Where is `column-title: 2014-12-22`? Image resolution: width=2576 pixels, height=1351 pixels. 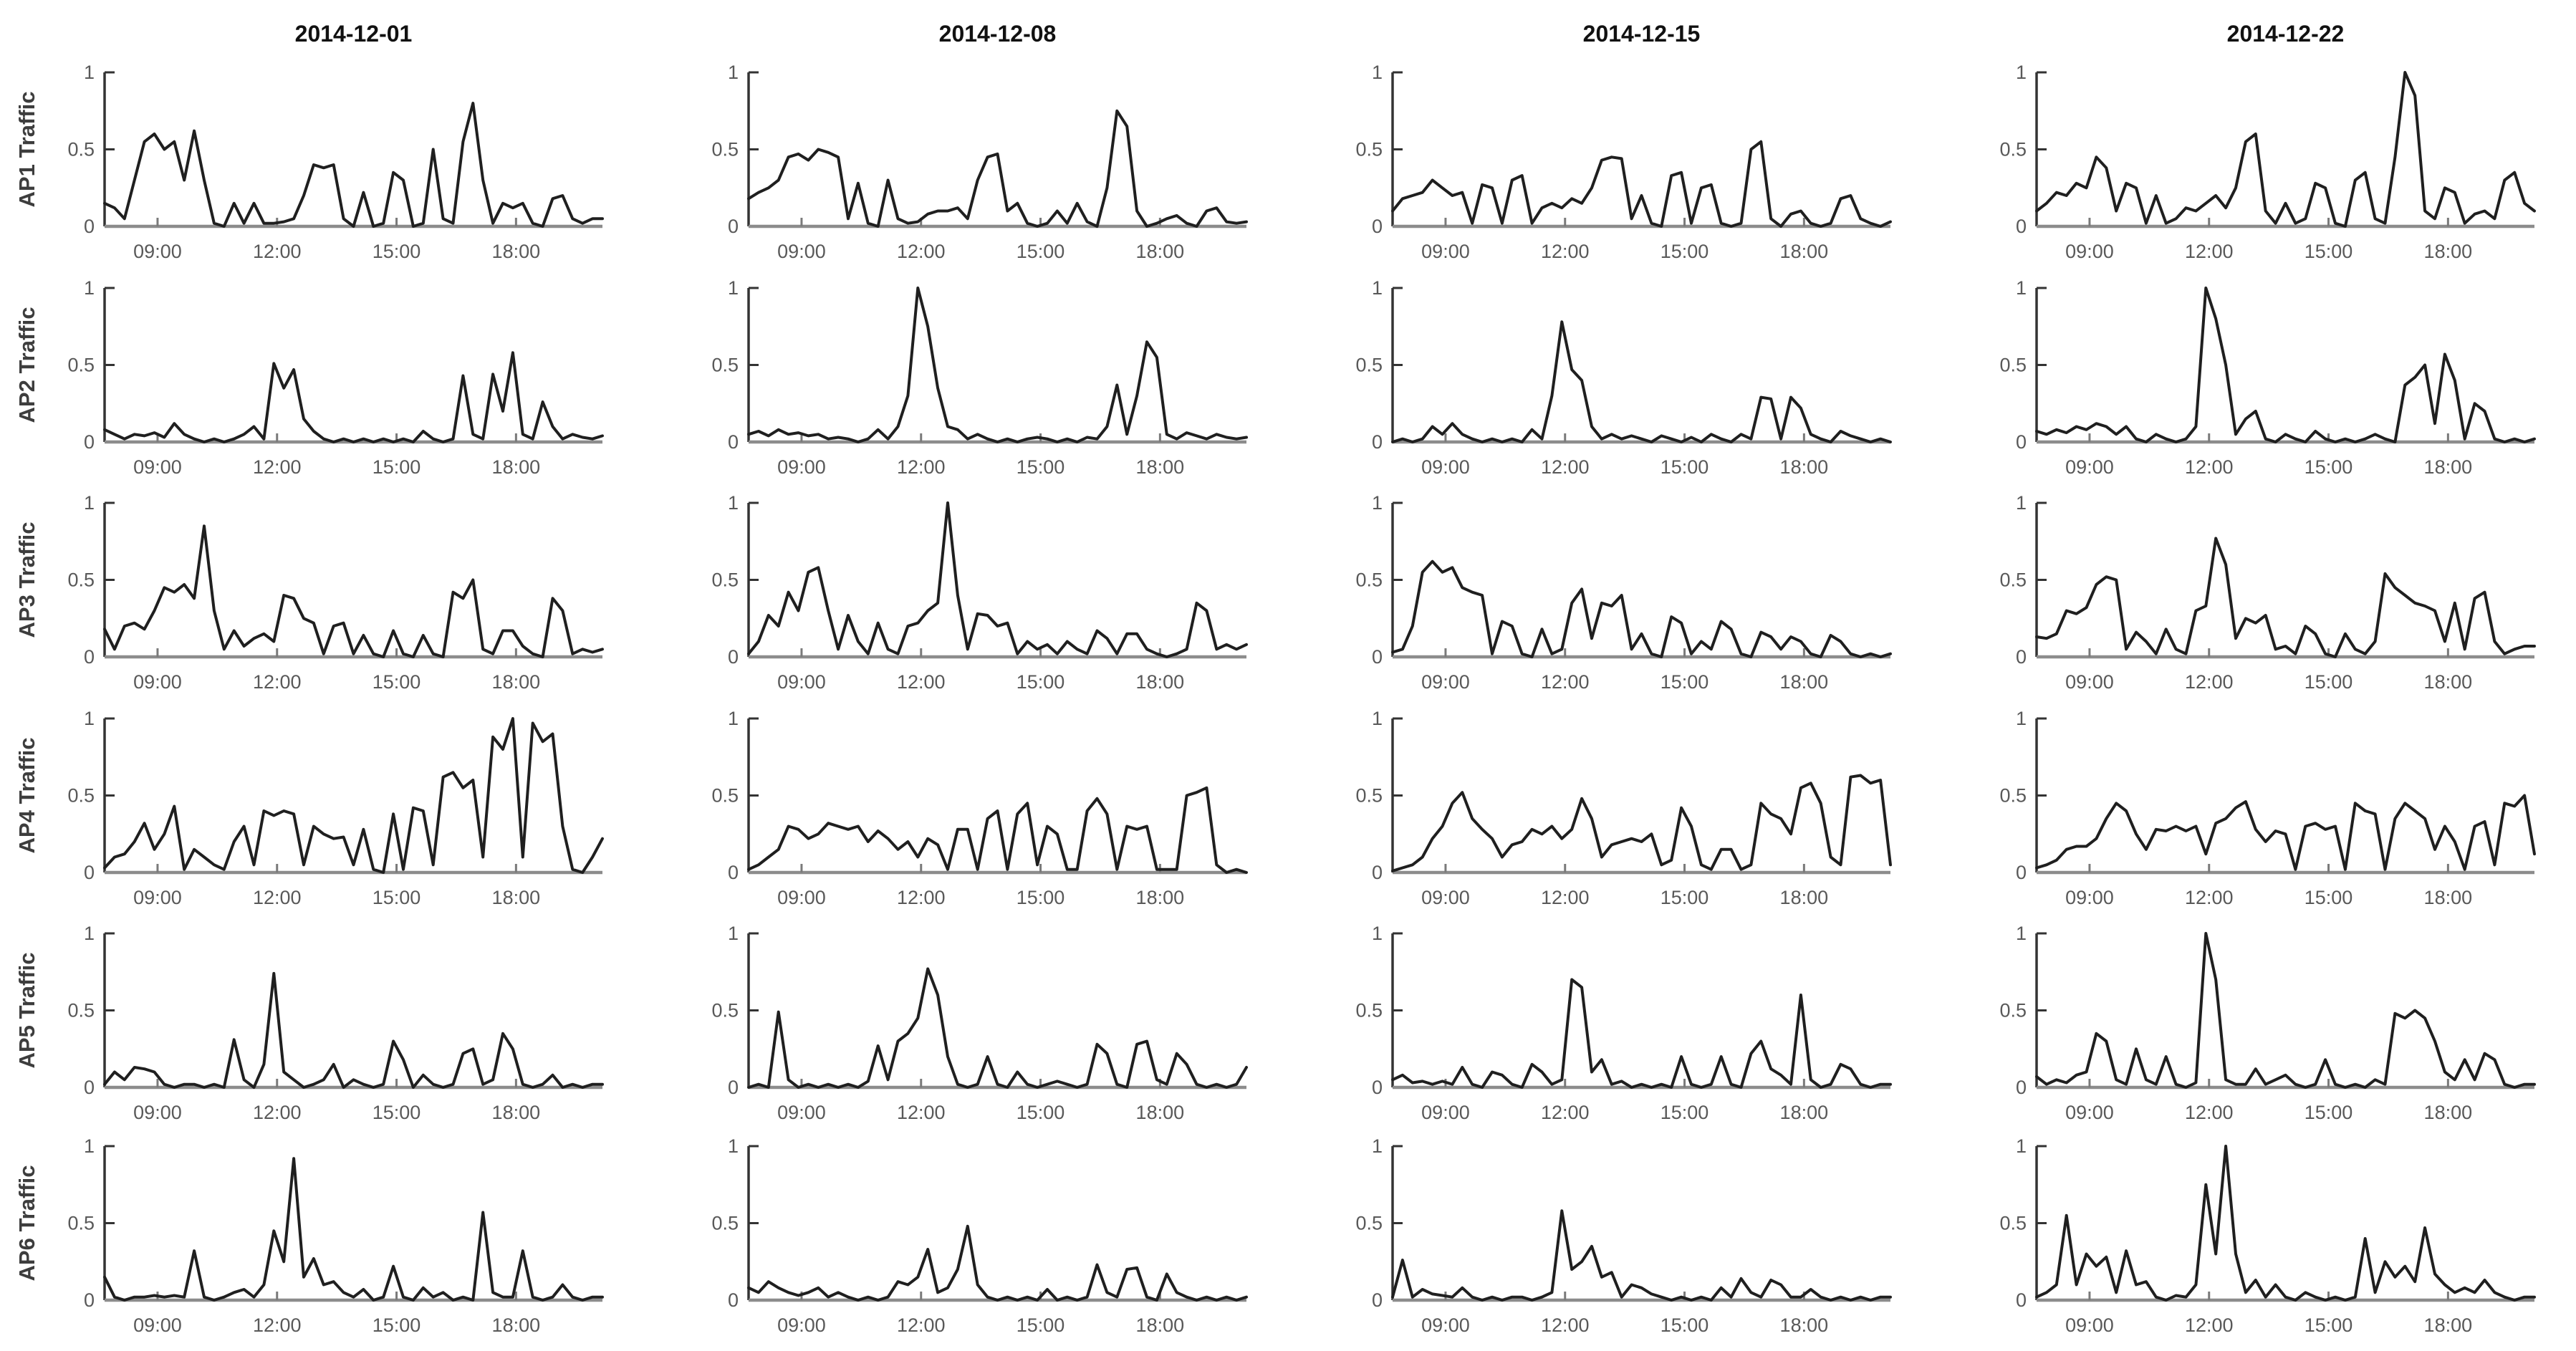 column-title: 2014-12-22 is located at coordinates (2286, 34).